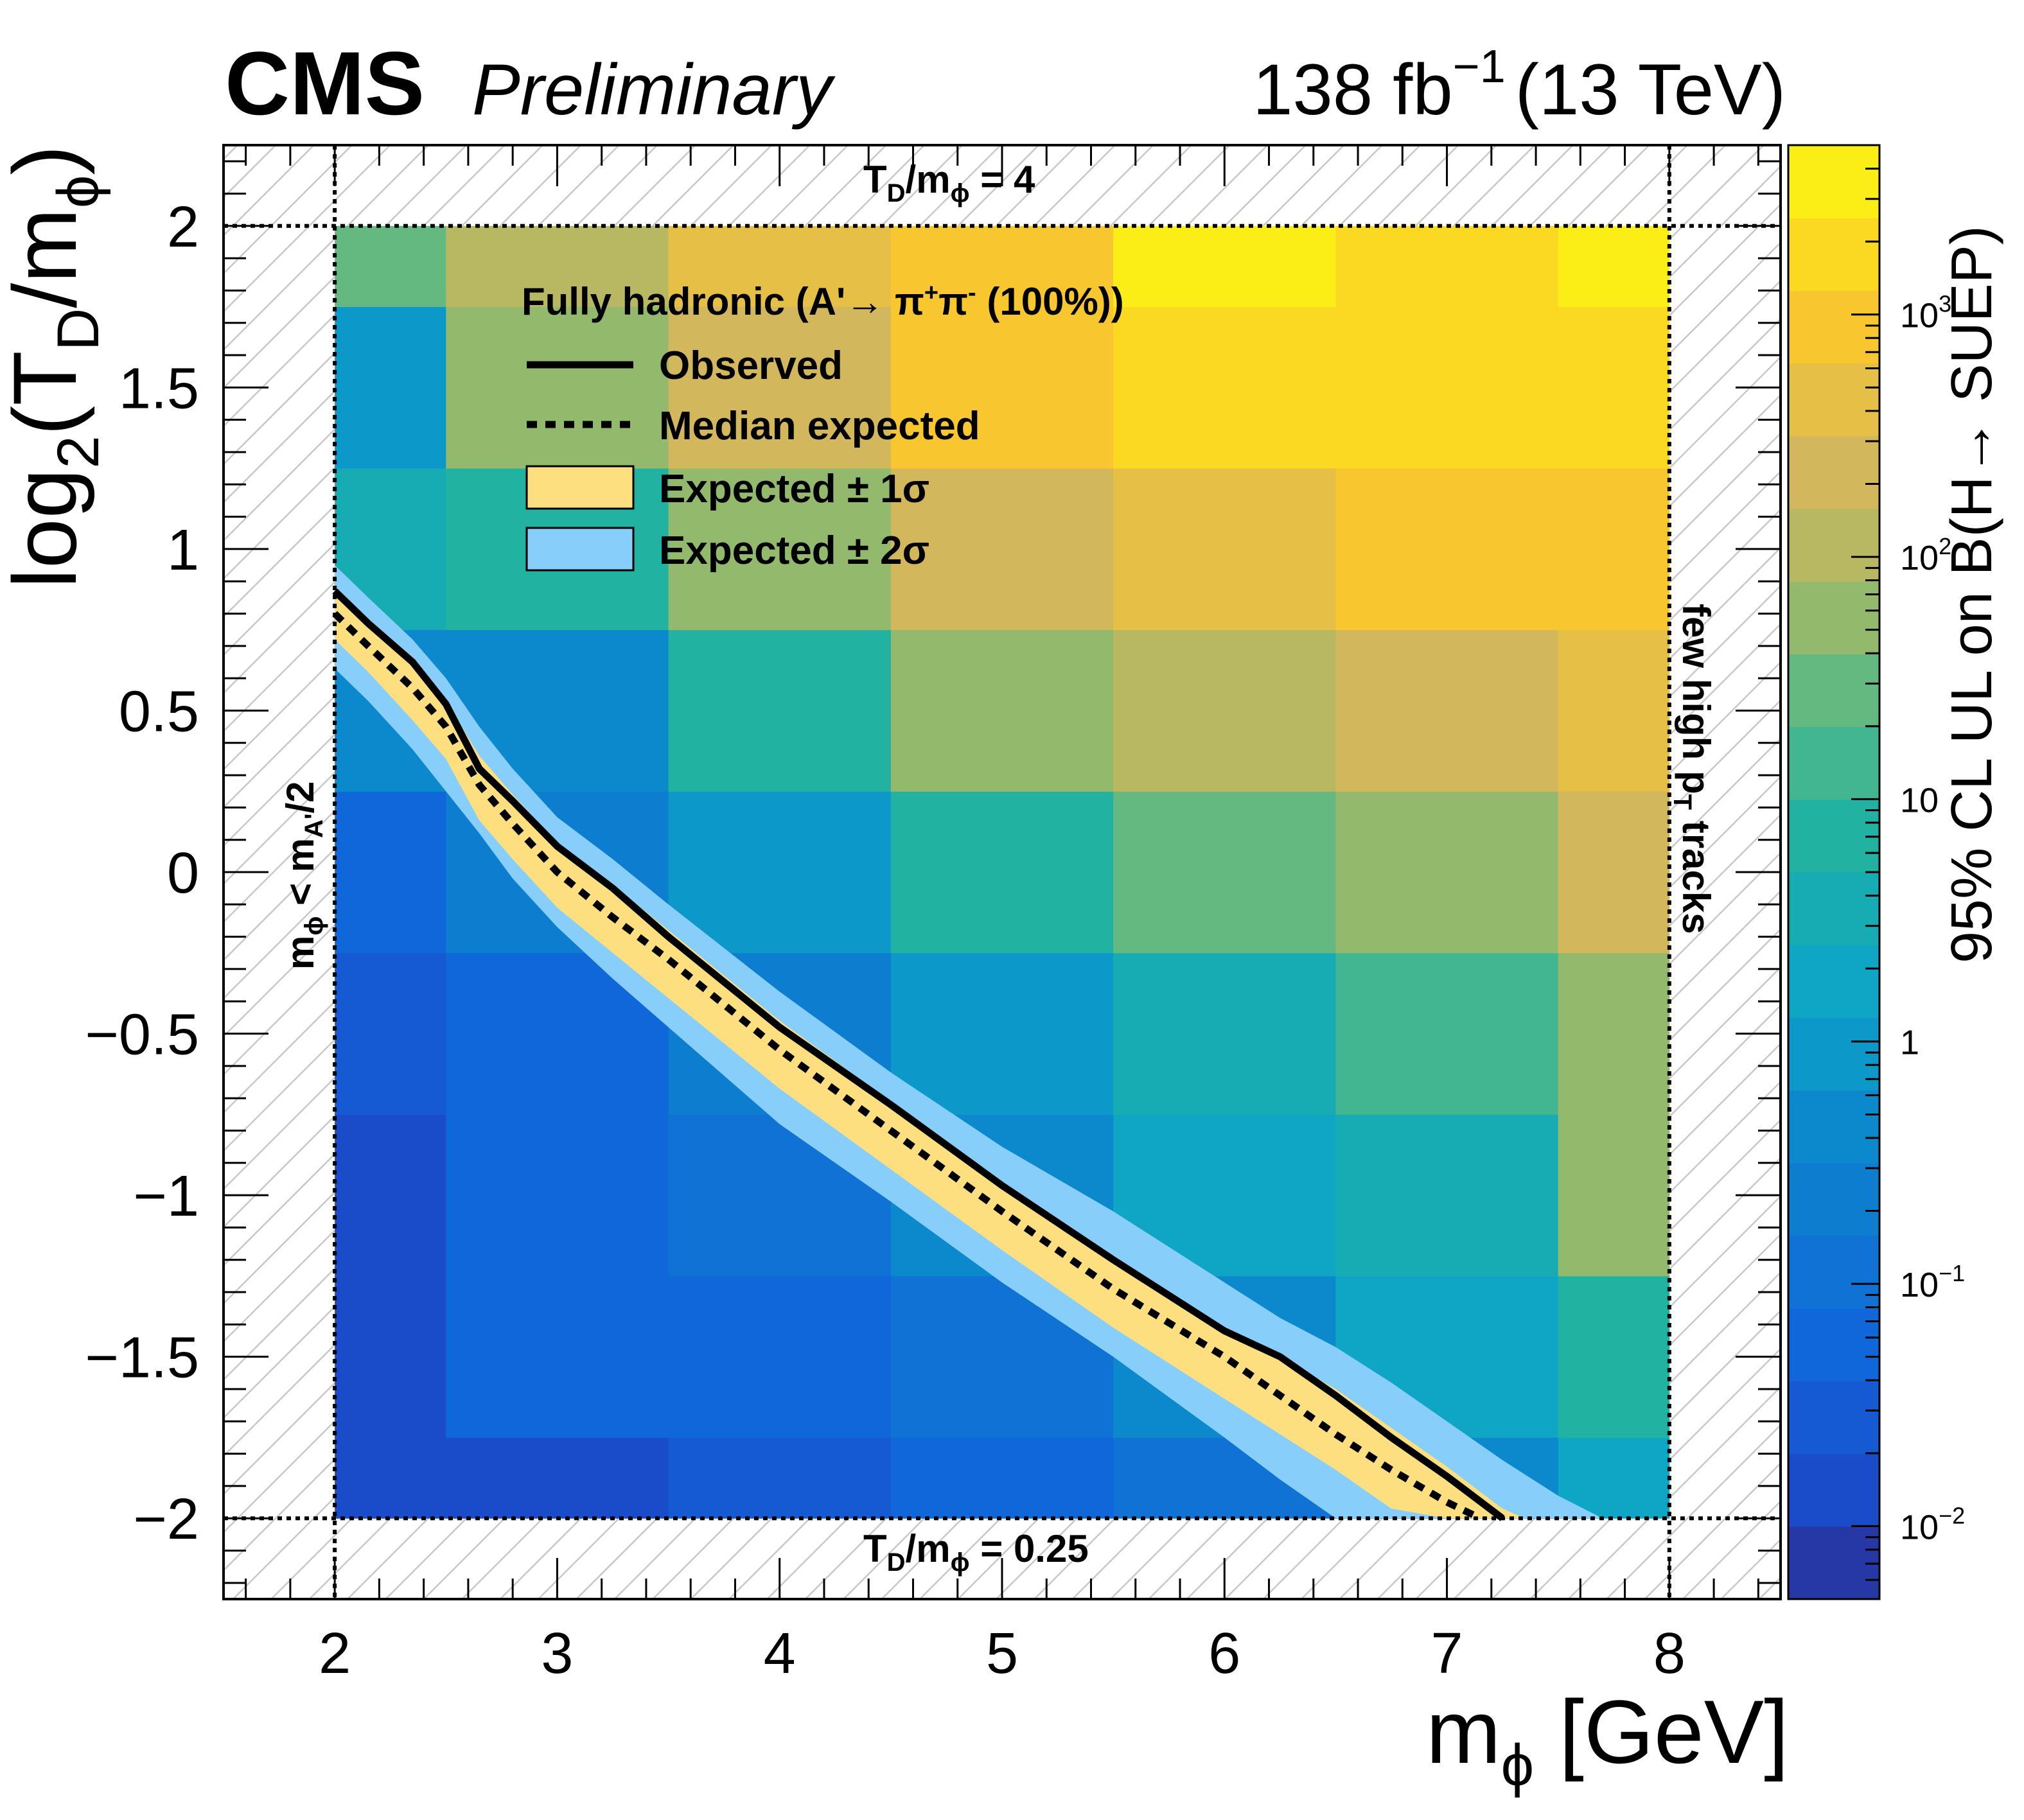 This screenshot has height=1820, width=2024. What do you see at coordinates (183, 550) in the screenshot?
I see `y-tick-label: 1` at bounding box center [183, 550].